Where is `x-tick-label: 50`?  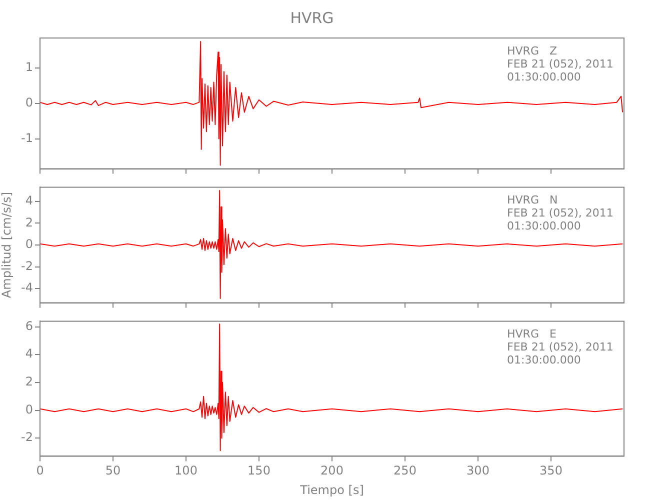 x-tick-label: 50 is located at coordinates (113, 471).